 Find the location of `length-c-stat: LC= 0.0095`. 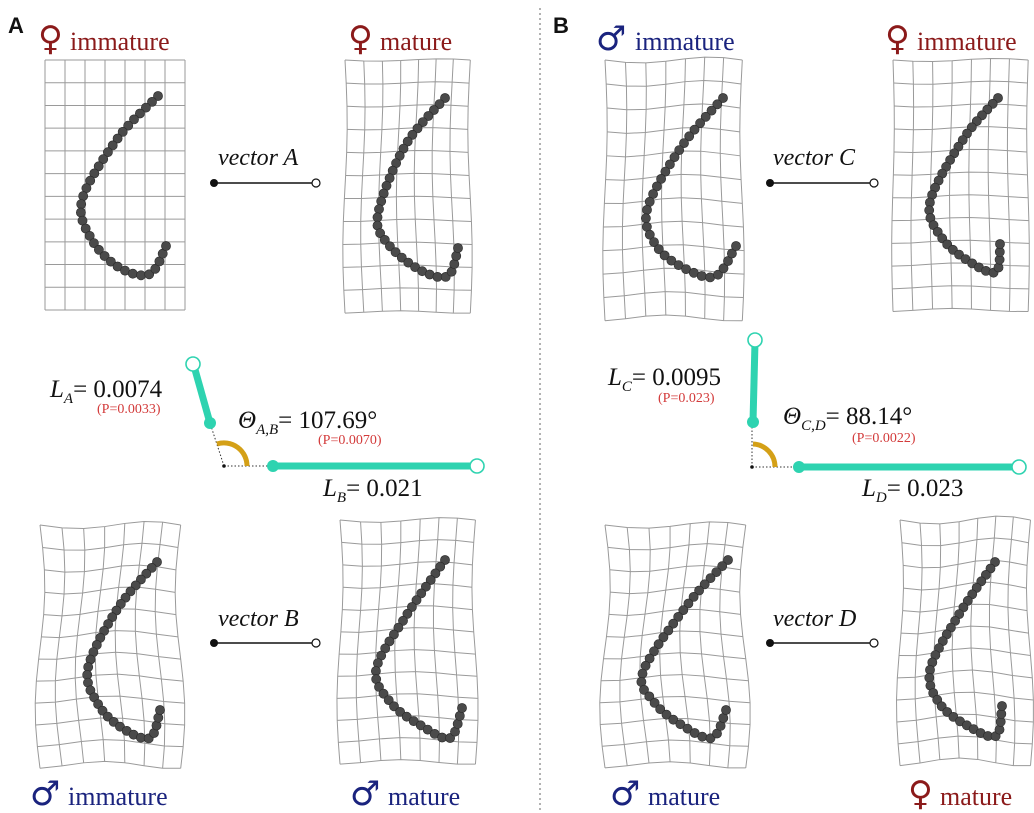

length-c-stat: LC= 0.0095 is located at coordinates (664, 379).